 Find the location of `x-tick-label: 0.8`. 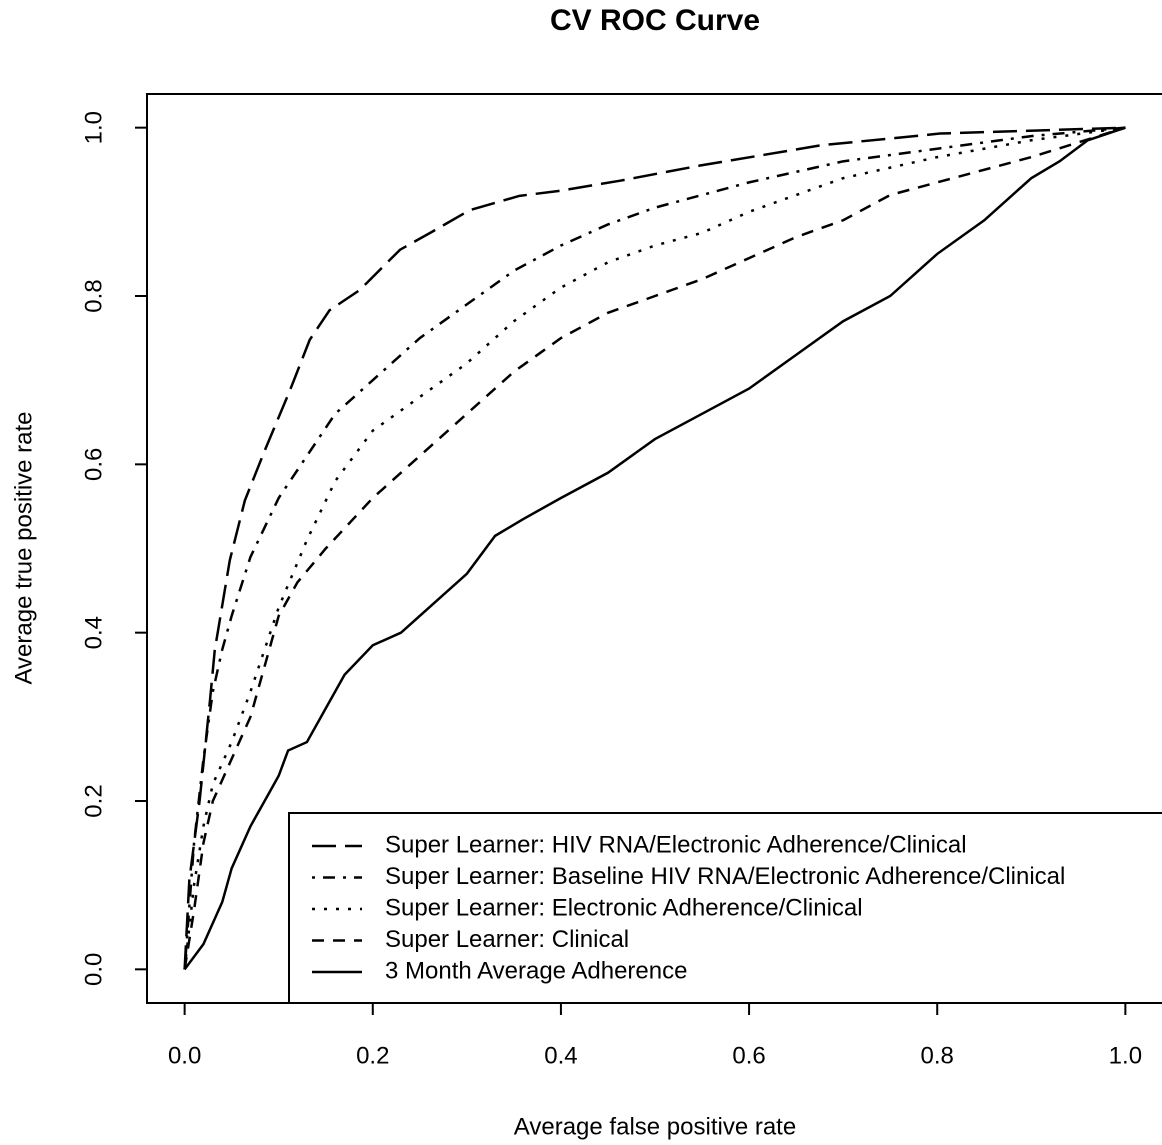

x-tick-label: 0.8 is located at coordinates (937, 1055).